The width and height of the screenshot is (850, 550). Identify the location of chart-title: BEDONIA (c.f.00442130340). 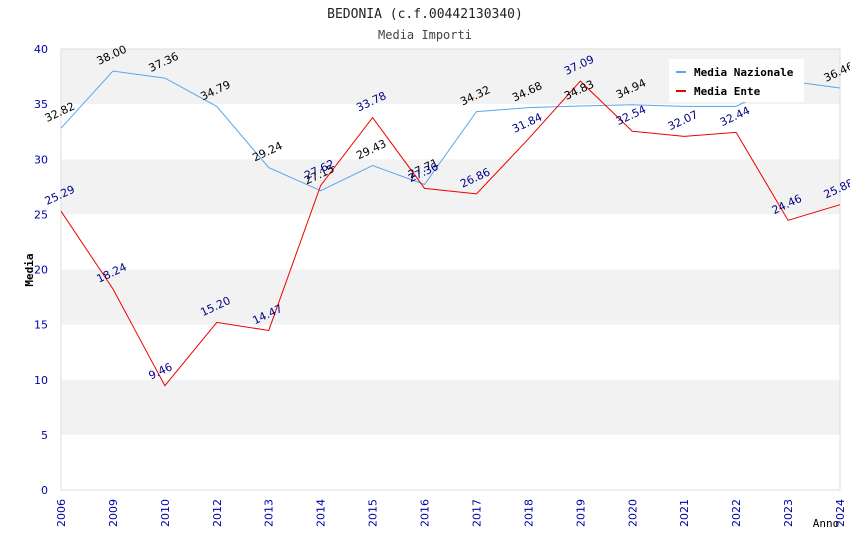
(425, 14).